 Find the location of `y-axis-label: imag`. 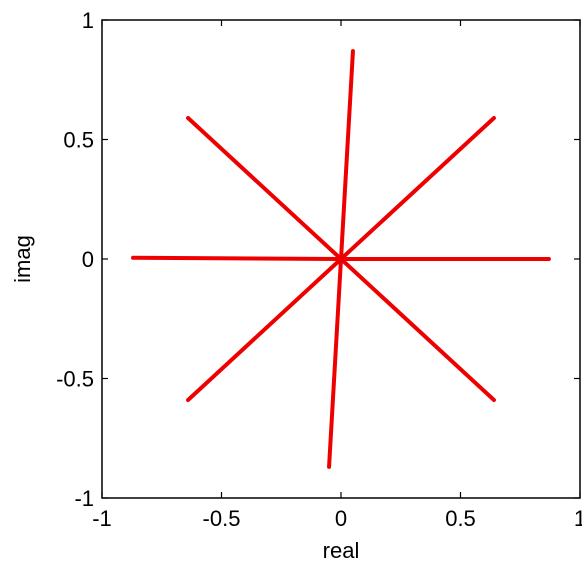

y-axis-label: imag is located at coordinates (22, 259).